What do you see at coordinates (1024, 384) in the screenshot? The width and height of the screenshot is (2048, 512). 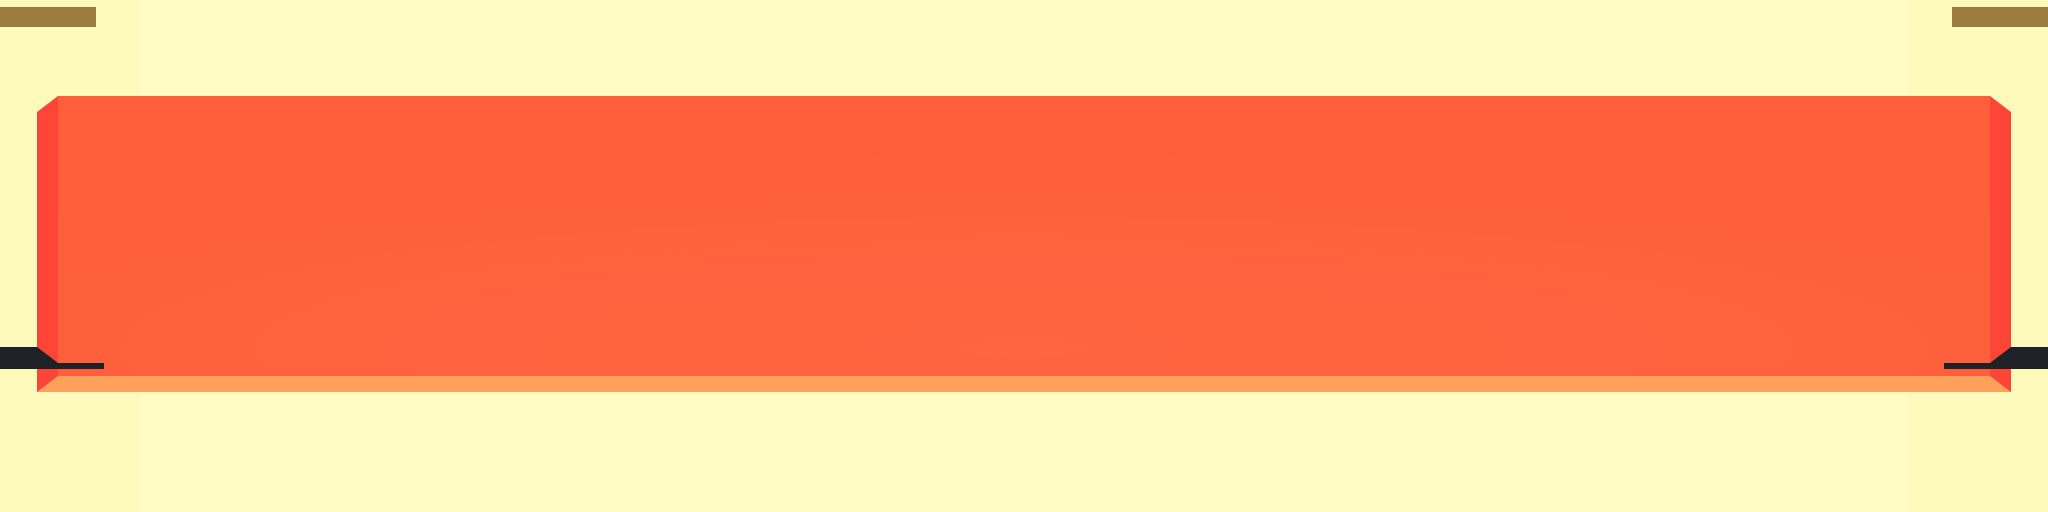 I see `banner-bottom-edge` at bounding box center [1024, 384].